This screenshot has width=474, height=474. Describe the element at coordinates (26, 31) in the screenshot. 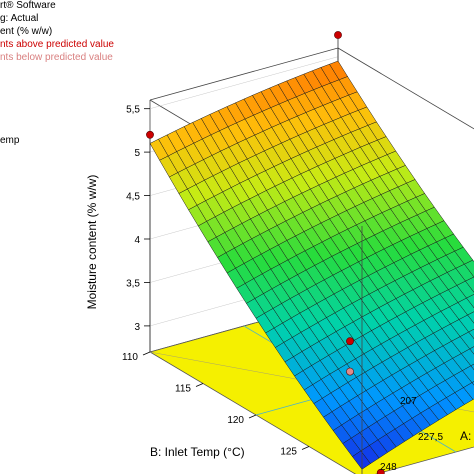

I see `header-line-2: ent (% w/w)` at that location.